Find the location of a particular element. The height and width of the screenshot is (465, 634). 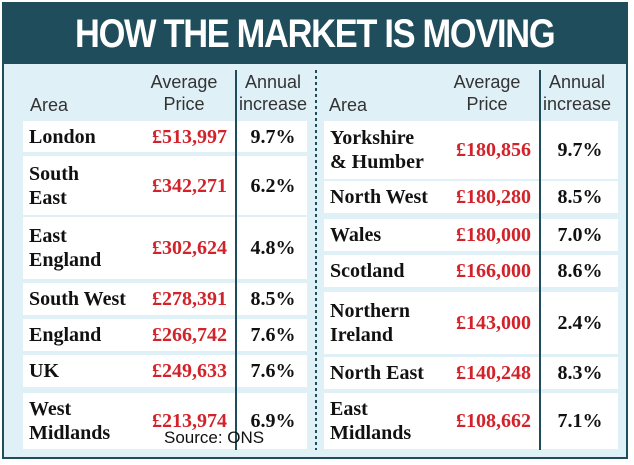

left-column-divider is located at coordinates (236, 260).